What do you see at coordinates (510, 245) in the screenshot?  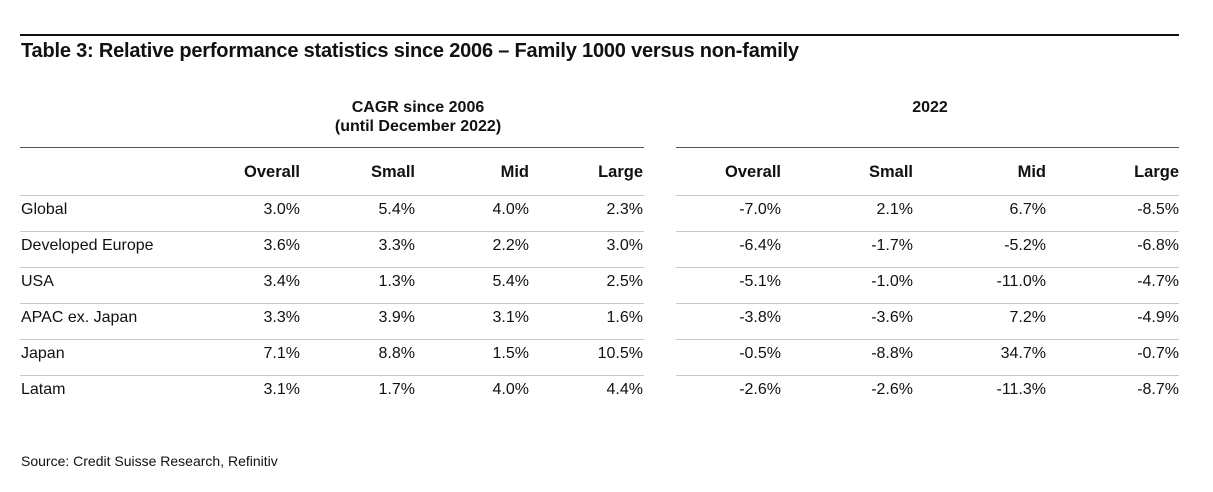 I see `table-cell: 2.2%` at bounding box center [510, 245].